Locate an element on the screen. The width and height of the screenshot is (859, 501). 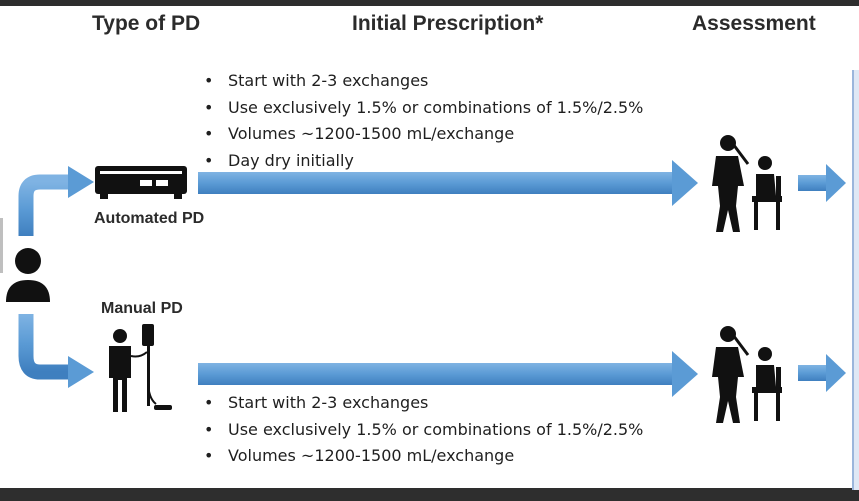
automated-pd-label: Automated PD is located at coordinates (149, 218).